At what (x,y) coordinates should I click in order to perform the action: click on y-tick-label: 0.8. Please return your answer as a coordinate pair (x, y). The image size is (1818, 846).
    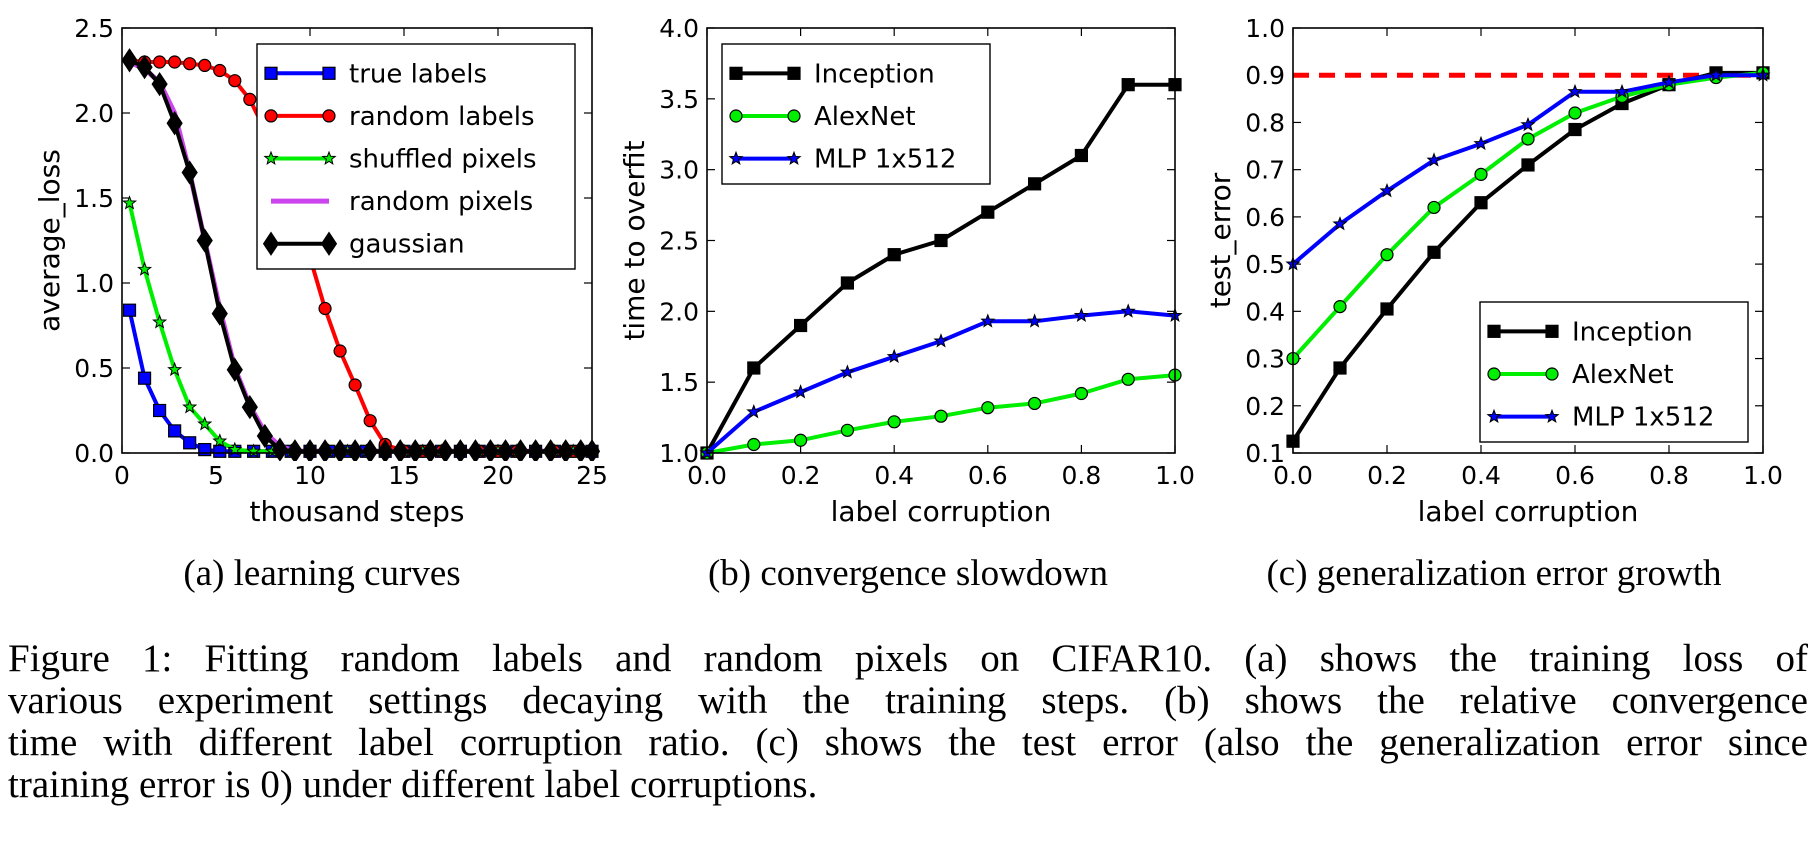
    Looking at the image, I should click on (1265, 122).